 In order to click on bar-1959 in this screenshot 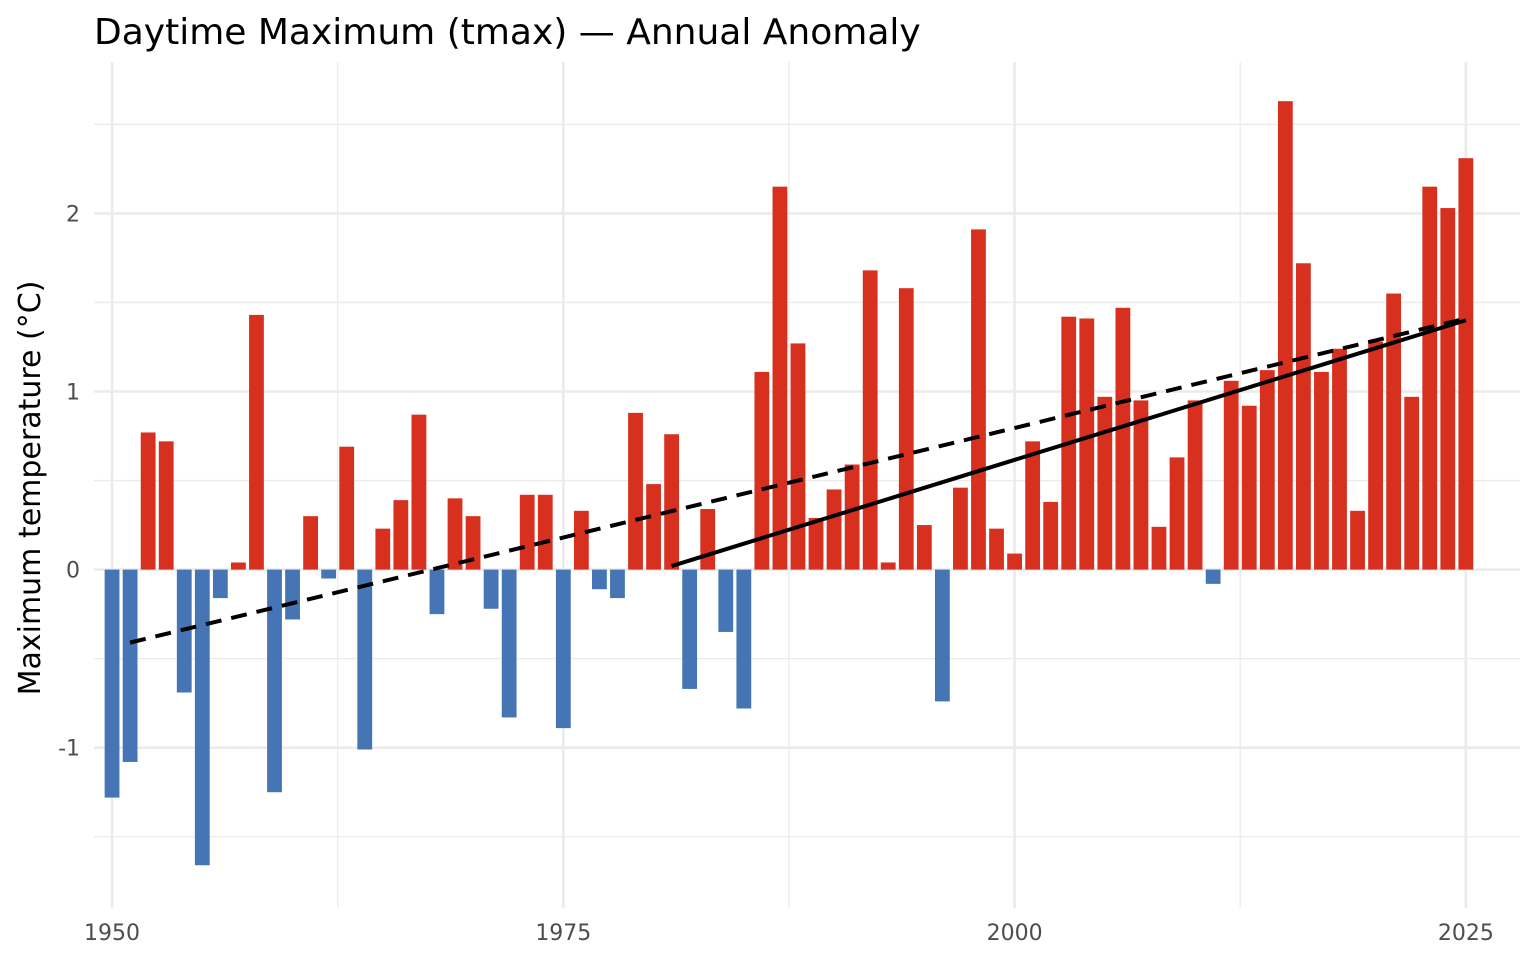, I will do `click(274, 681)`.